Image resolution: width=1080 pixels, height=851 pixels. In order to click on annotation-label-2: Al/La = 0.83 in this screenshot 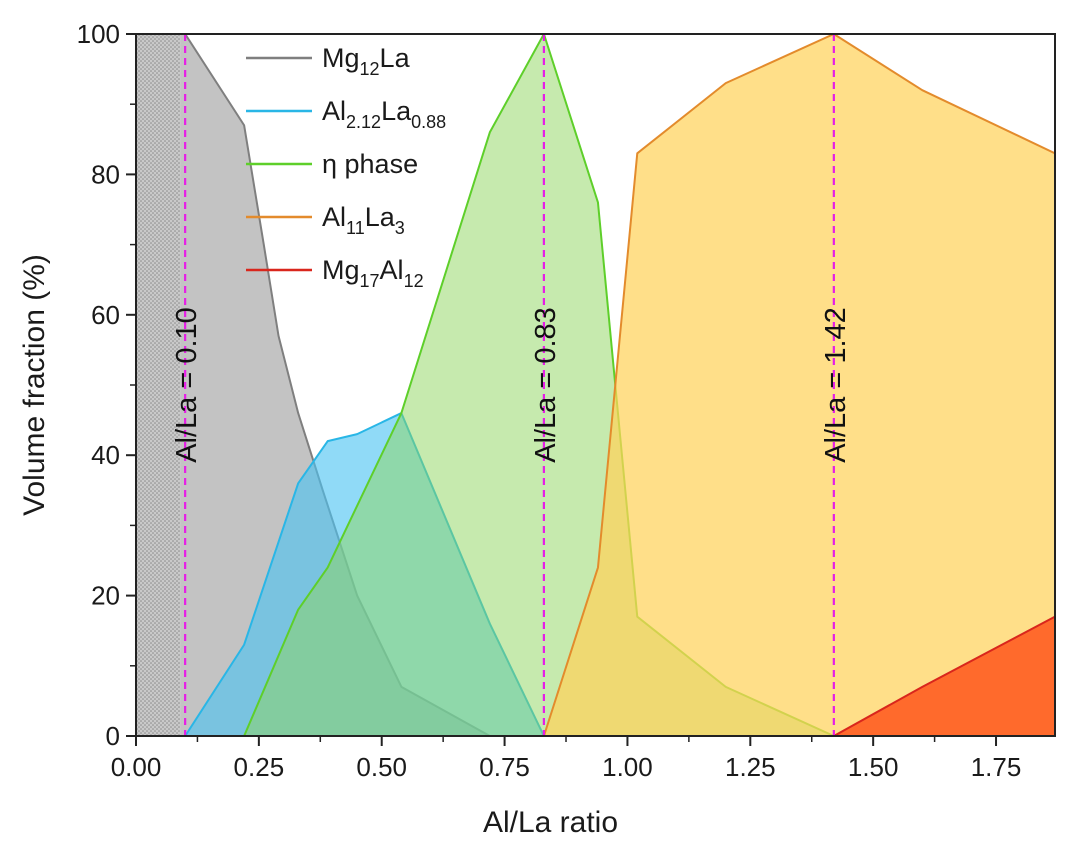, I will do `click(546, 385)`.